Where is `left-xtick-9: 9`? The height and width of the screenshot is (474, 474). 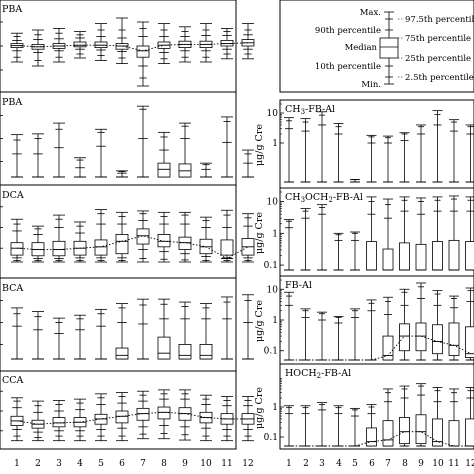 left-xtick-9: 9 is located at coordinates (185, 464).